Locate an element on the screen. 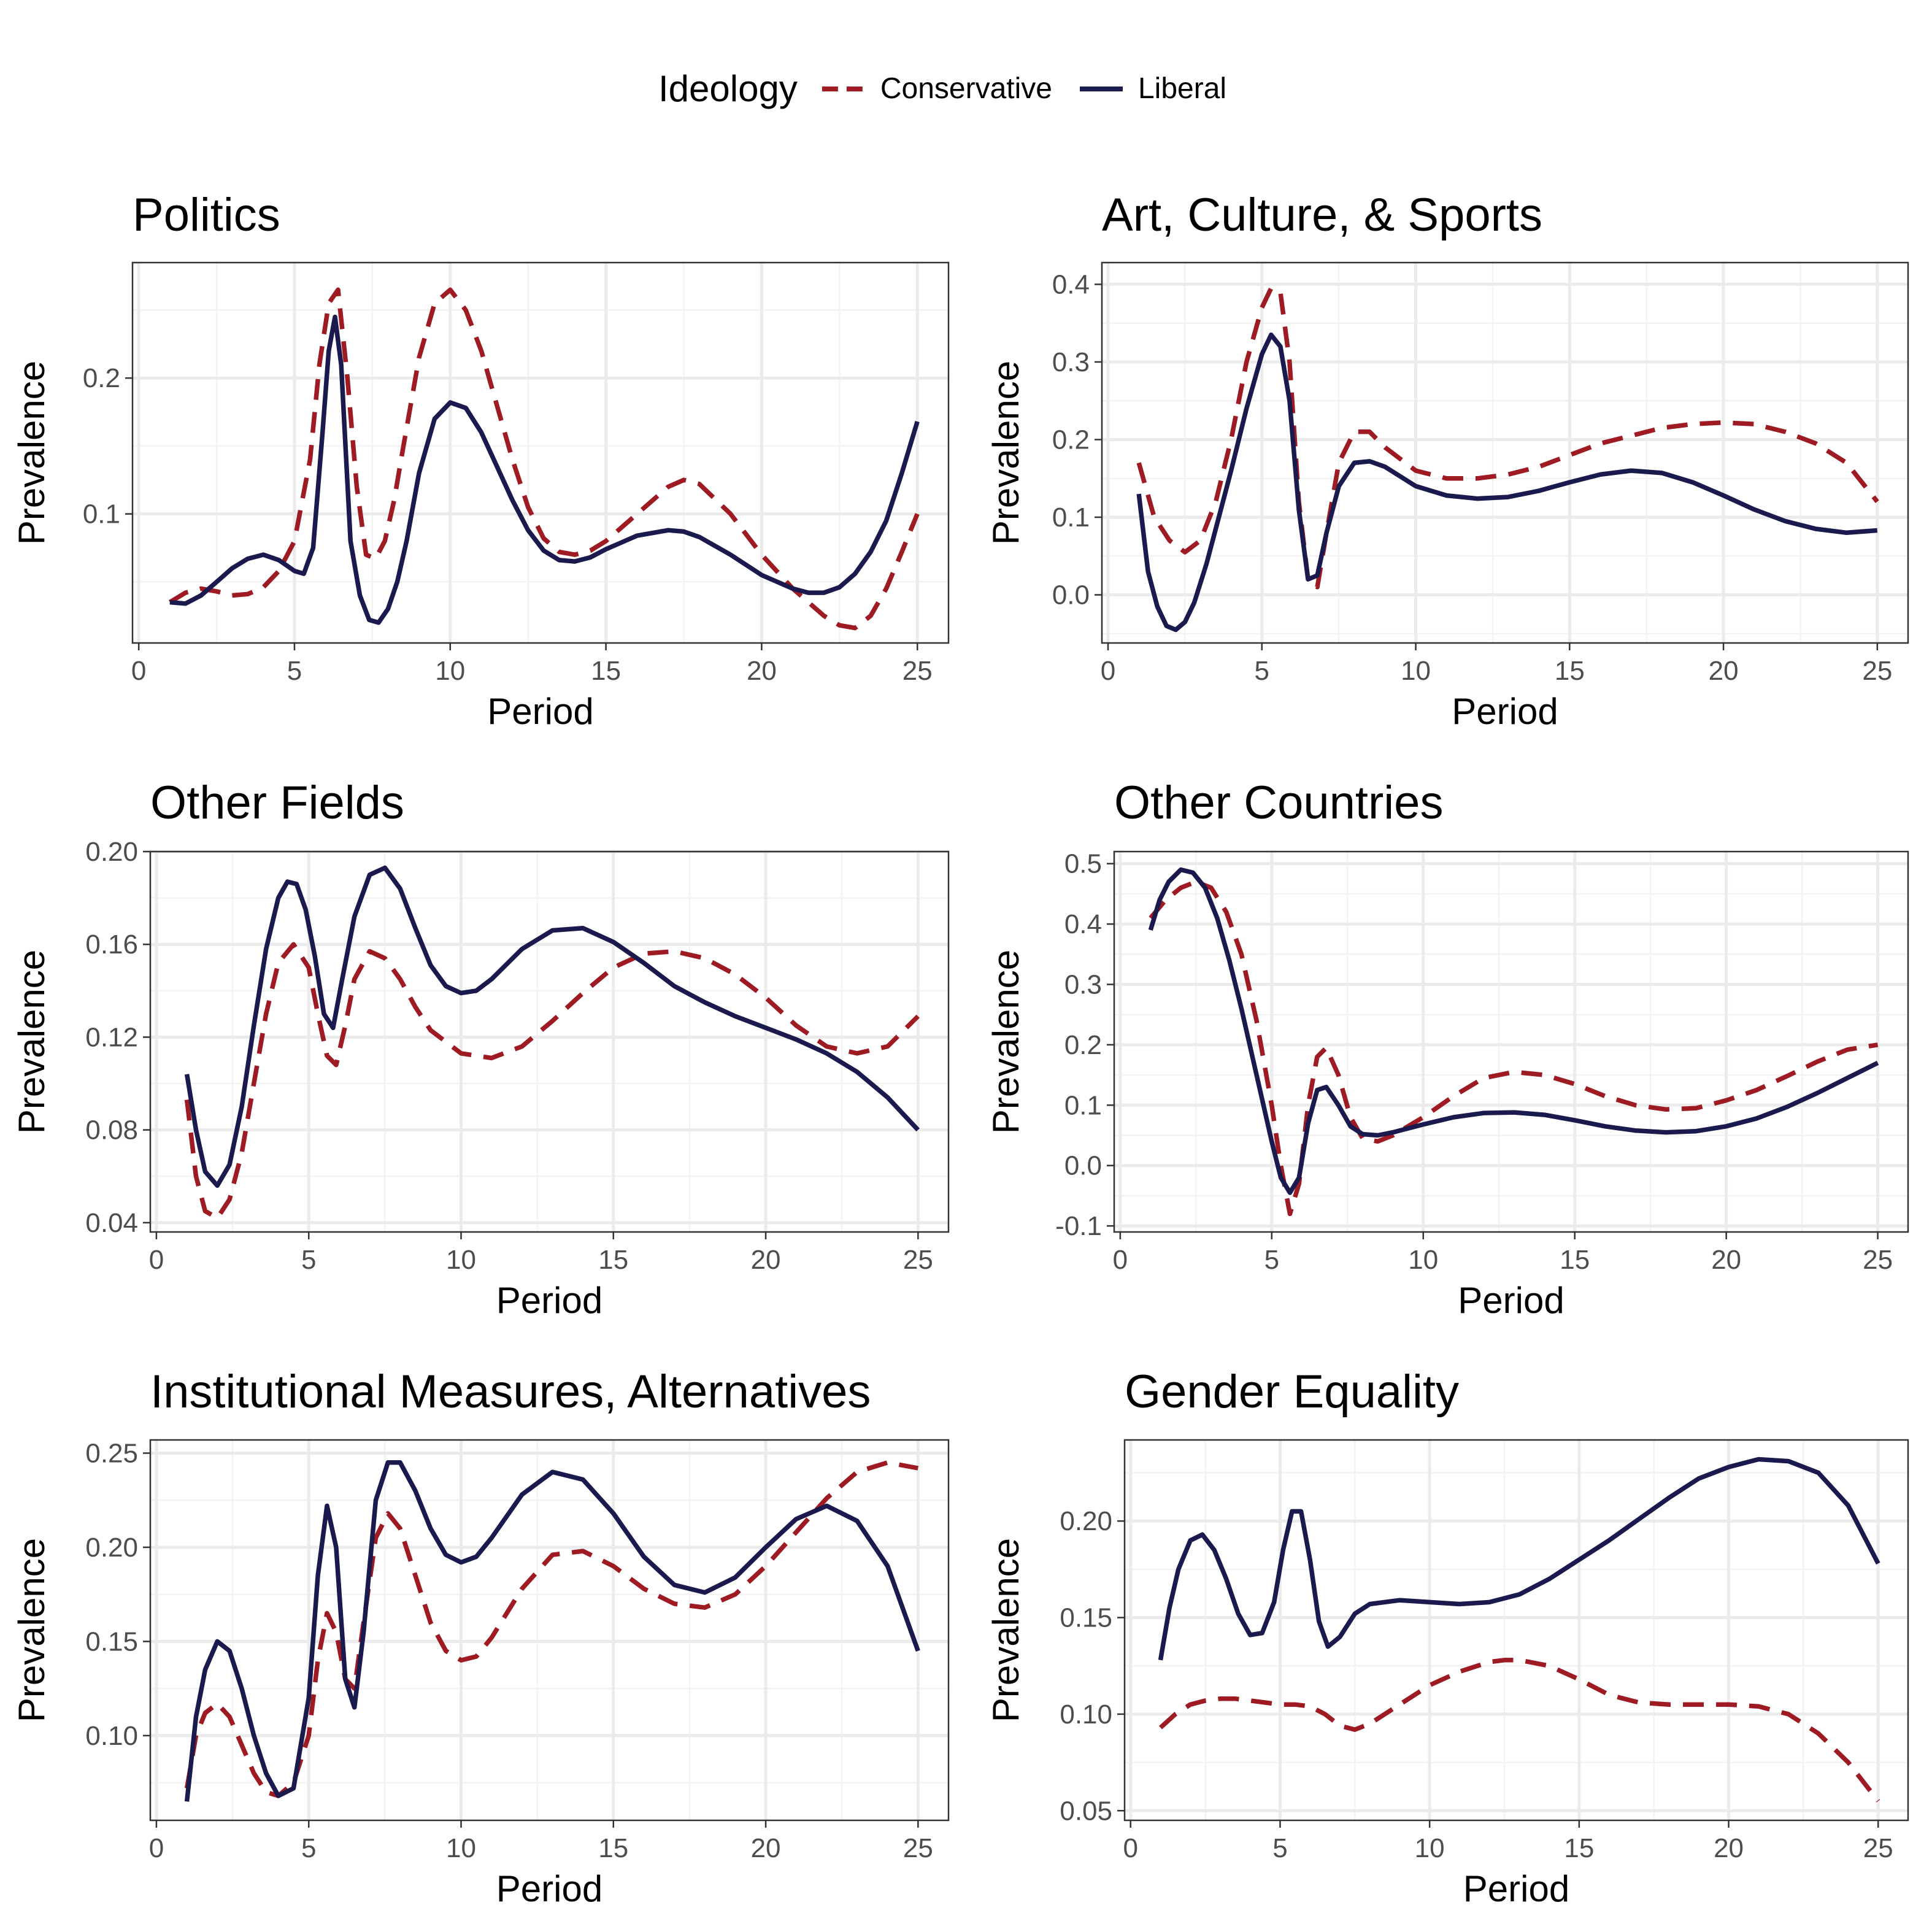 The width and height of the screenshot is (1932, 1932). legend: Ideology Conservative Liberal is located at coordinates (942, 88).